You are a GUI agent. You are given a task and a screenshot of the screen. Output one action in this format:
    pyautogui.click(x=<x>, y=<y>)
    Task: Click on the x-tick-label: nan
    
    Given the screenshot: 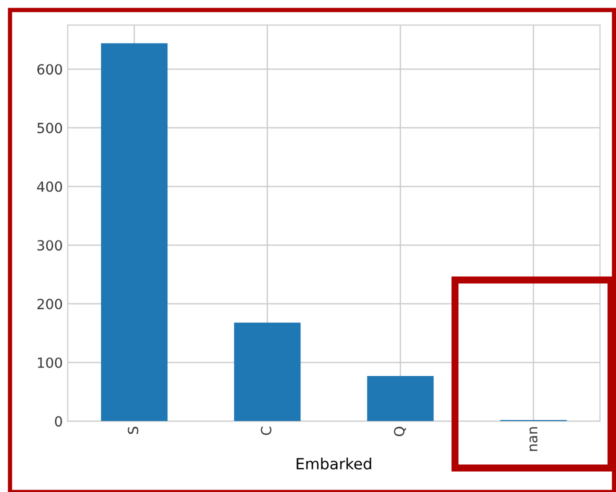 What is the action you would take?
    pyautogui.click(x=534, y=439)
    